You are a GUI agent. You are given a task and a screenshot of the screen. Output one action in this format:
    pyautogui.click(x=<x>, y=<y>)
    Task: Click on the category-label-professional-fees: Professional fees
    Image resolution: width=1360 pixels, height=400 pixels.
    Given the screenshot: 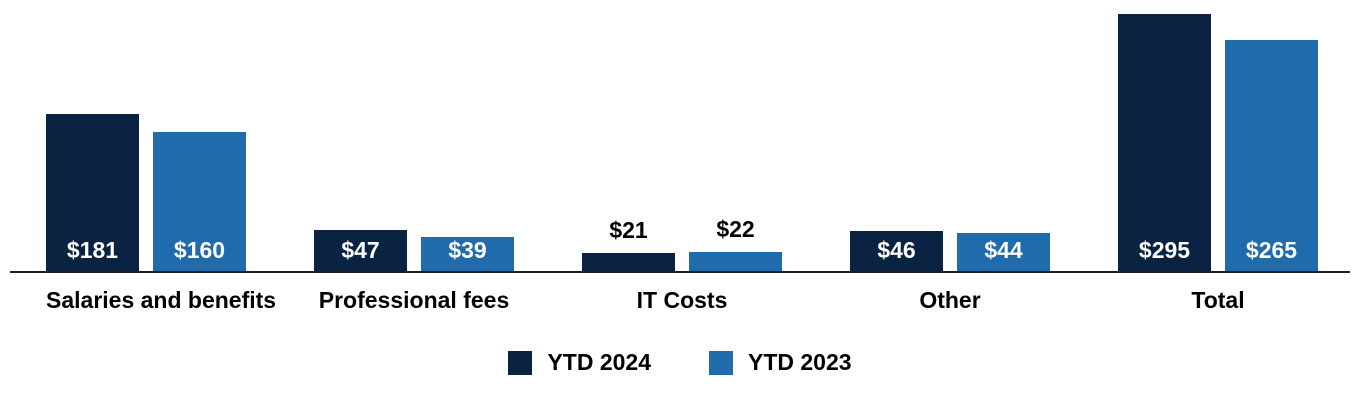 What is the action you would take?
    pyautogui.click(x=414, y=300)
    